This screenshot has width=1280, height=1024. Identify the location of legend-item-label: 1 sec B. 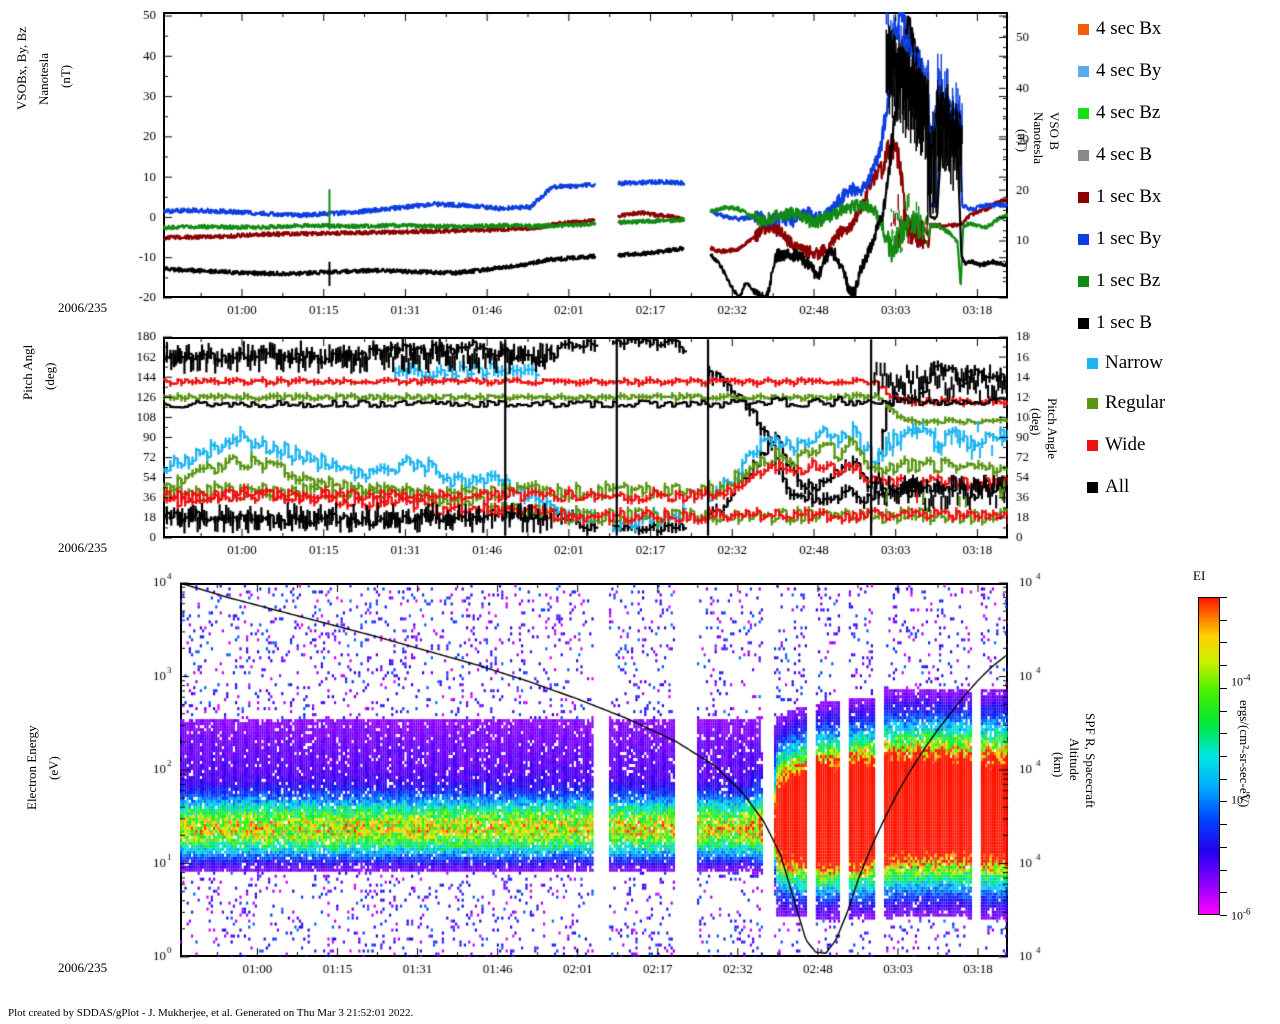
(1124, 322).